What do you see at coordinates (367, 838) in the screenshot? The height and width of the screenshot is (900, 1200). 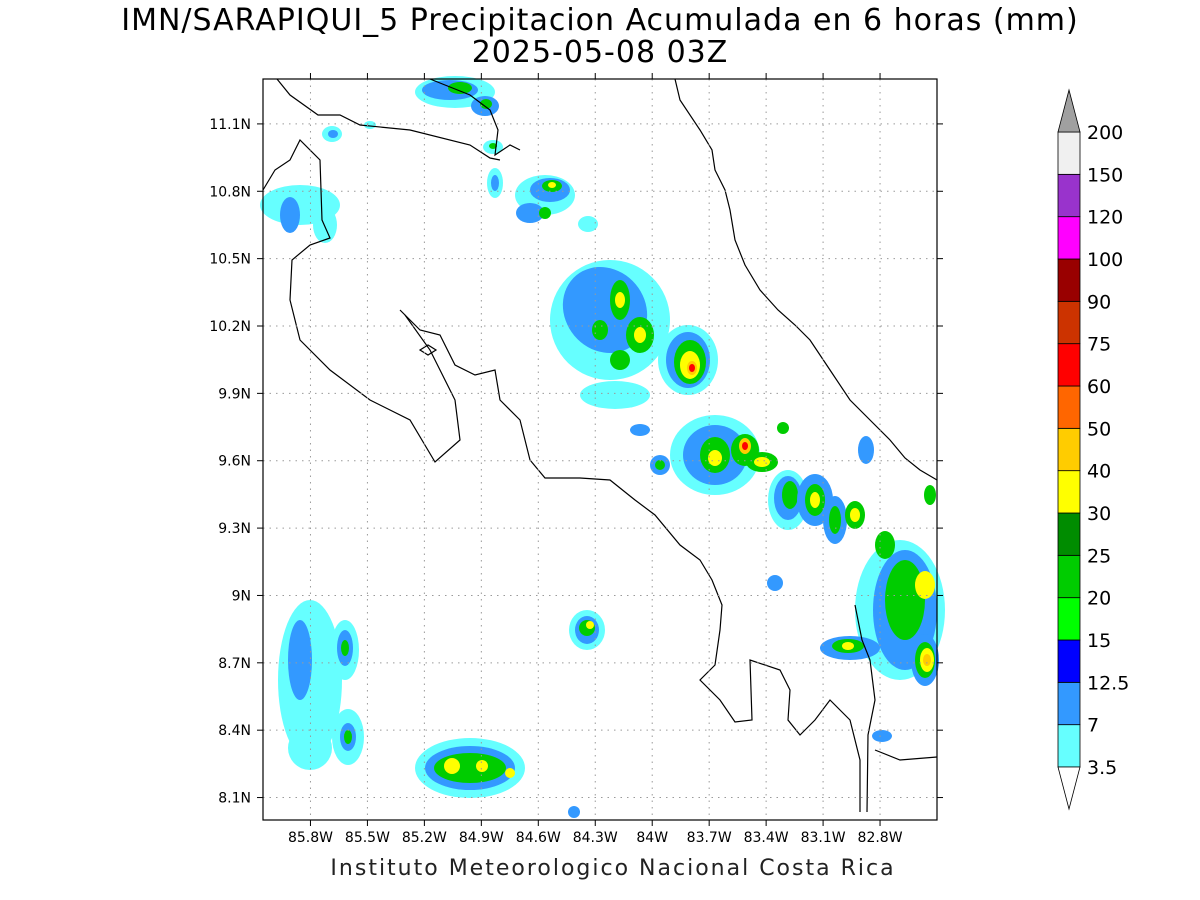 I see `lon-tick-label: 85.5W` at bounding box center [367, 838].